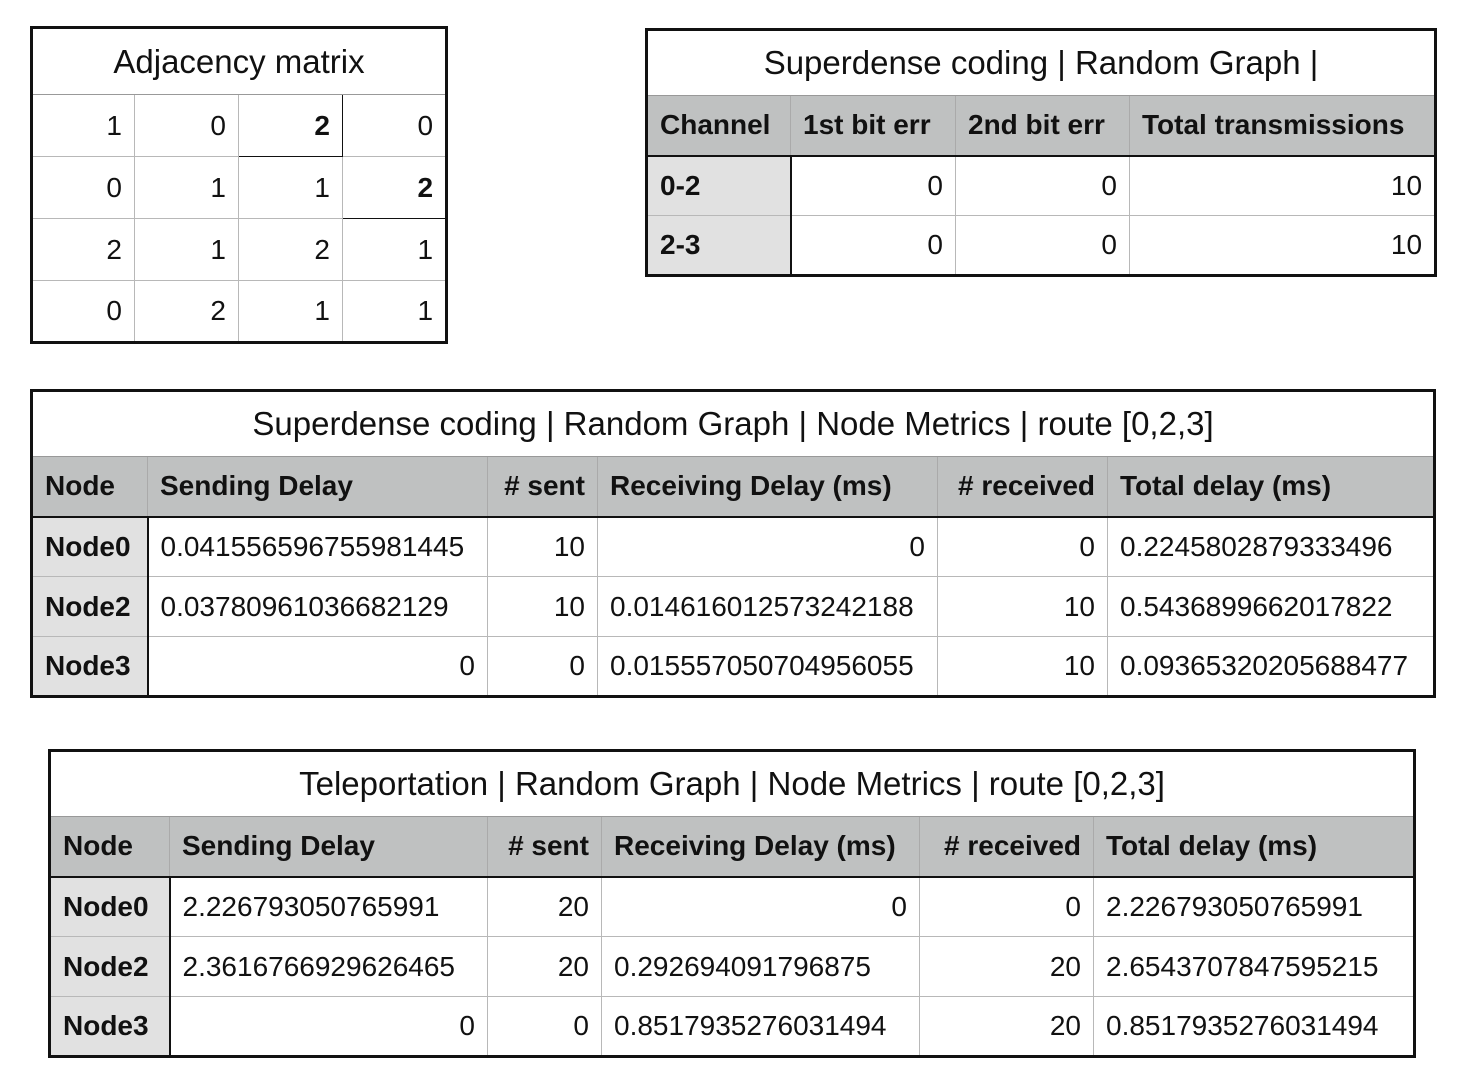  I want to click on table-cell: 0.015557050704956055, so click(767, 666).